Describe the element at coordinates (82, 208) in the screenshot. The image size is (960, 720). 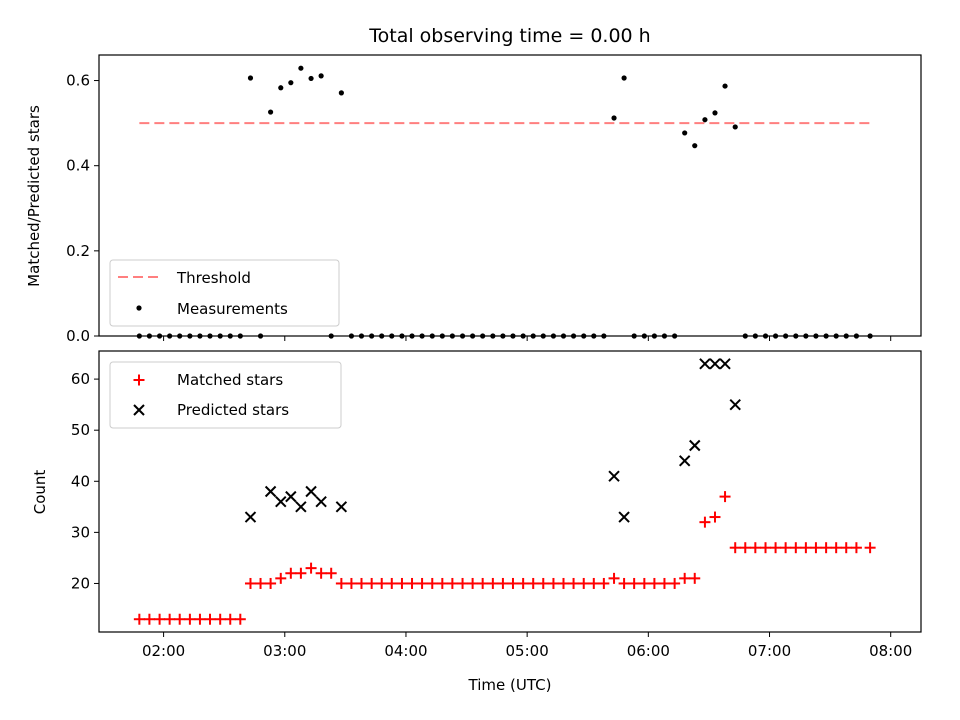
I see `ratio-y-ticks: 0.0 0.2 0.4 0.6` at that location.